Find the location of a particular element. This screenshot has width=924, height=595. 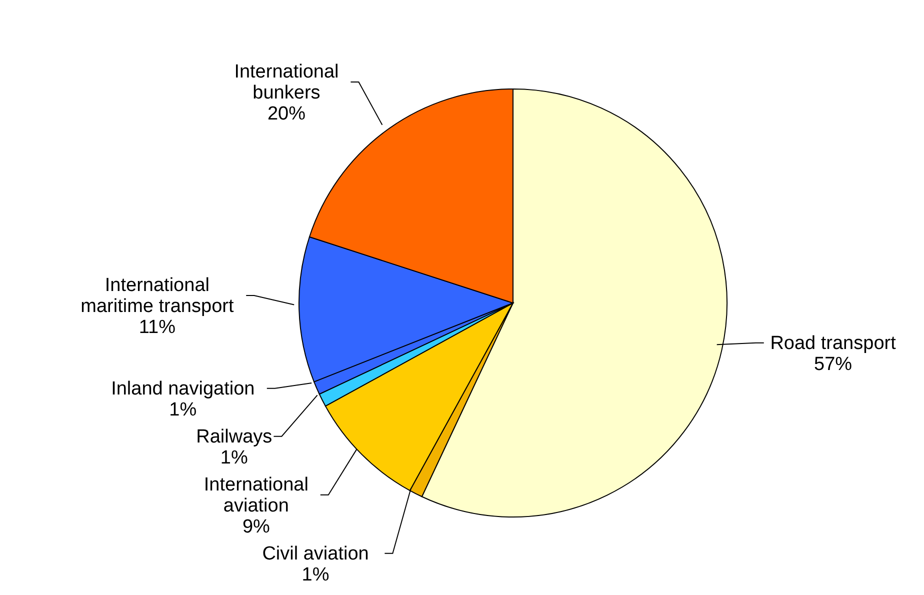

slice-label: Railways is located at coordinates (234, 437).